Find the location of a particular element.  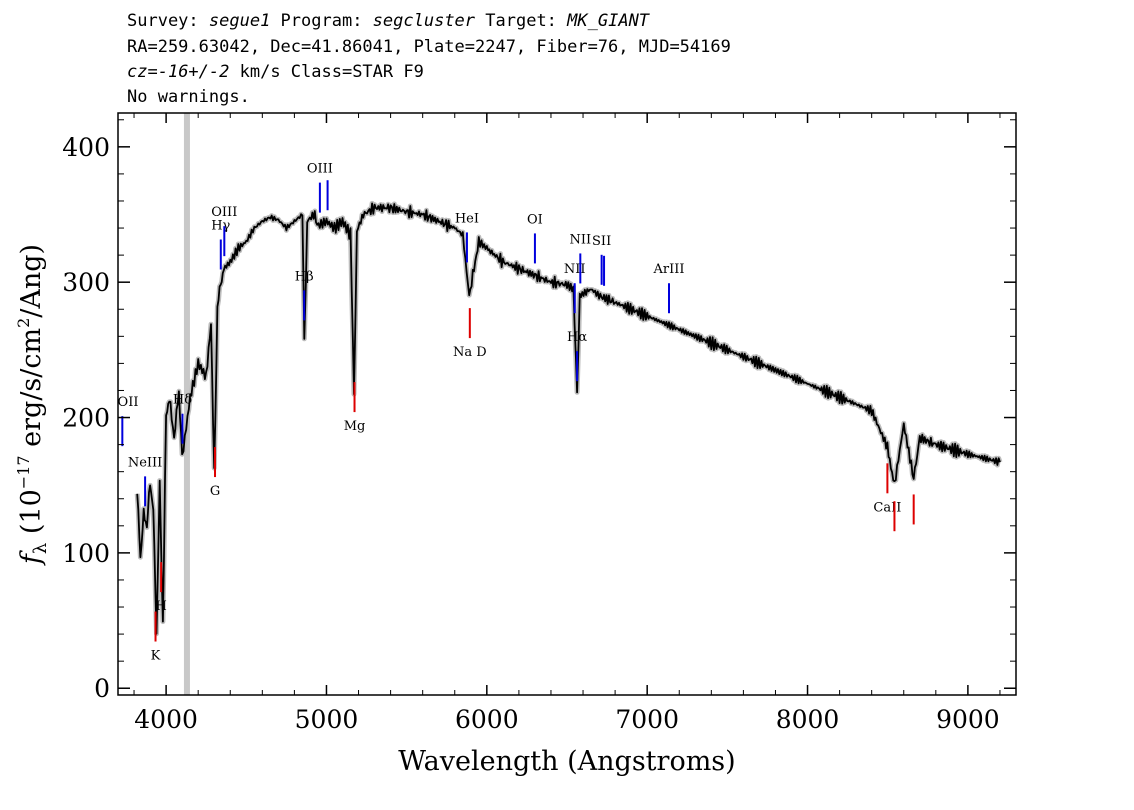

line-label: OII is located at coordinates (128, 402).